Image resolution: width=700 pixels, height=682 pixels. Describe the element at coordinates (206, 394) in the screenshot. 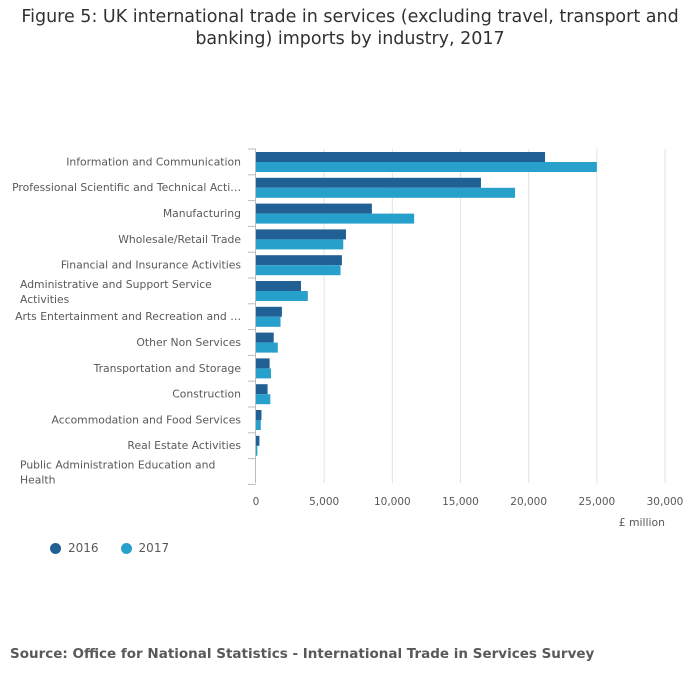

I see `category-label: Construction` at that location.